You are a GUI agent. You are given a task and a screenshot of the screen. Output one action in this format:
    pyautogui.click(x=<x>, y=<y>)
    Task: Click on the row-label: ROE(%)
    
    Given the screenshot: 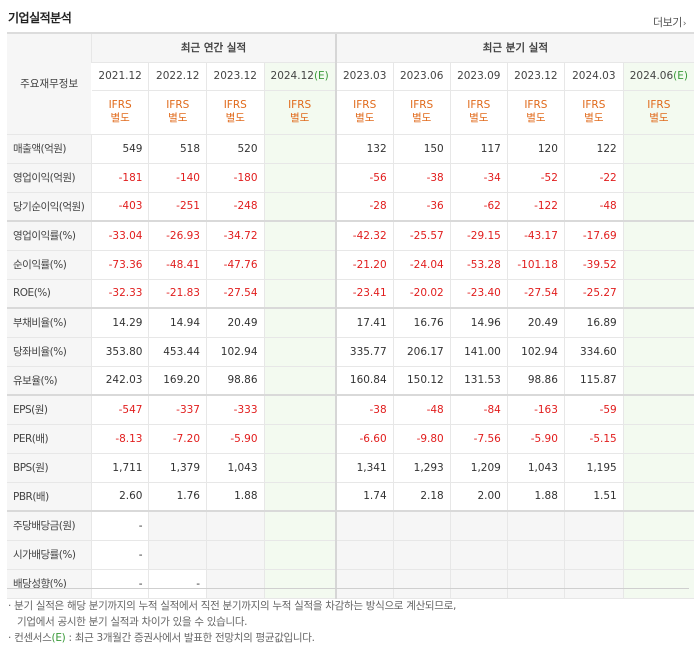 What is the action you would take?
    pyautogui.click(x=49, y=294)
    